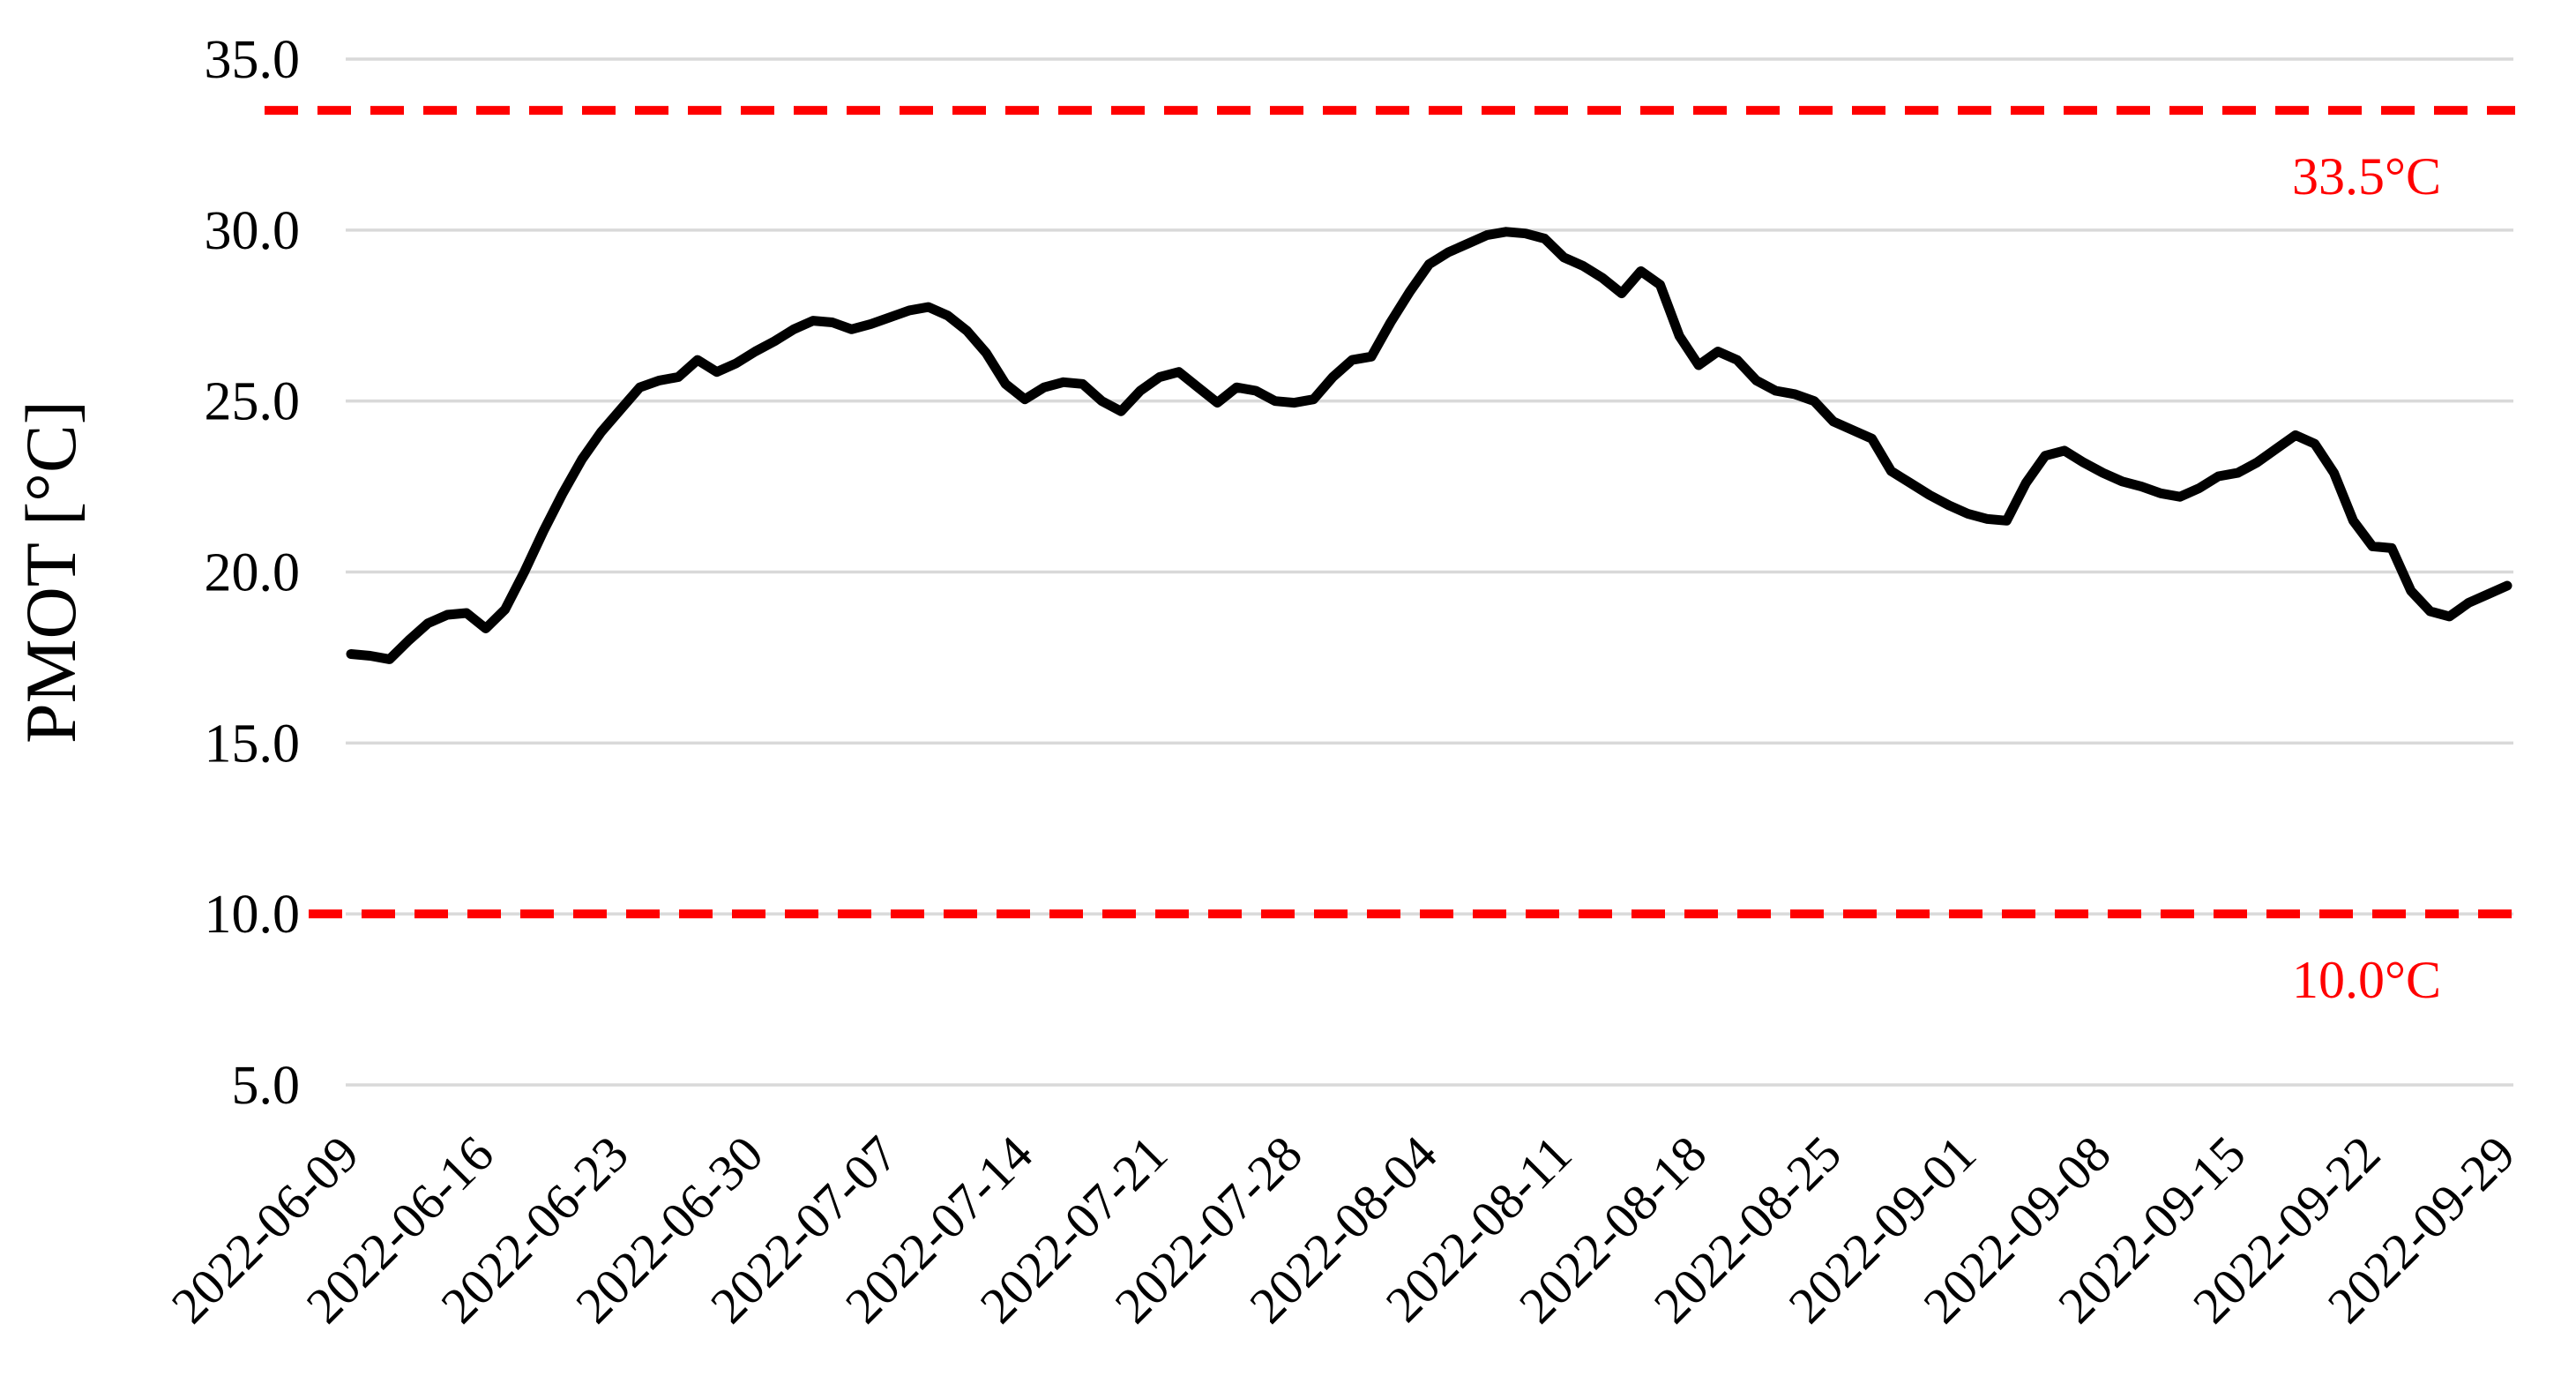  I want to click on y-axis-title: PMOT [°C], so click(51, 572).